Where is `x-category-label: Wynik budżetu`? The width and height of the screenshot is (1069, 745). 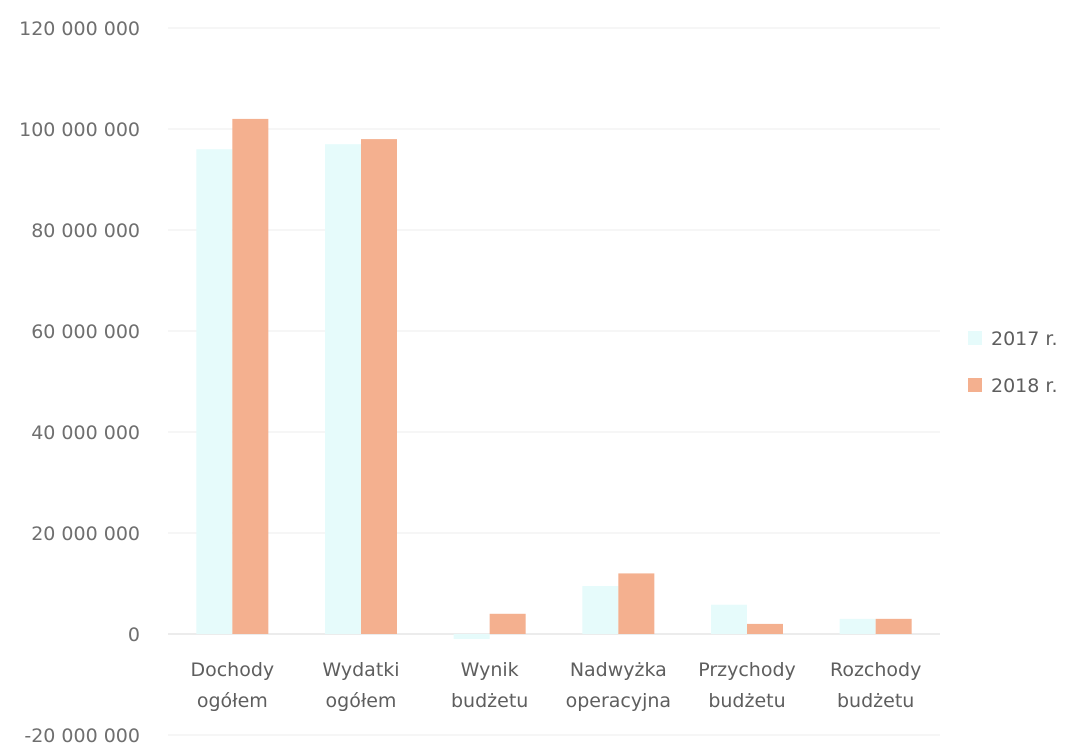
x-category-label: Wynik budżetu is located at coordinates (489, 685).